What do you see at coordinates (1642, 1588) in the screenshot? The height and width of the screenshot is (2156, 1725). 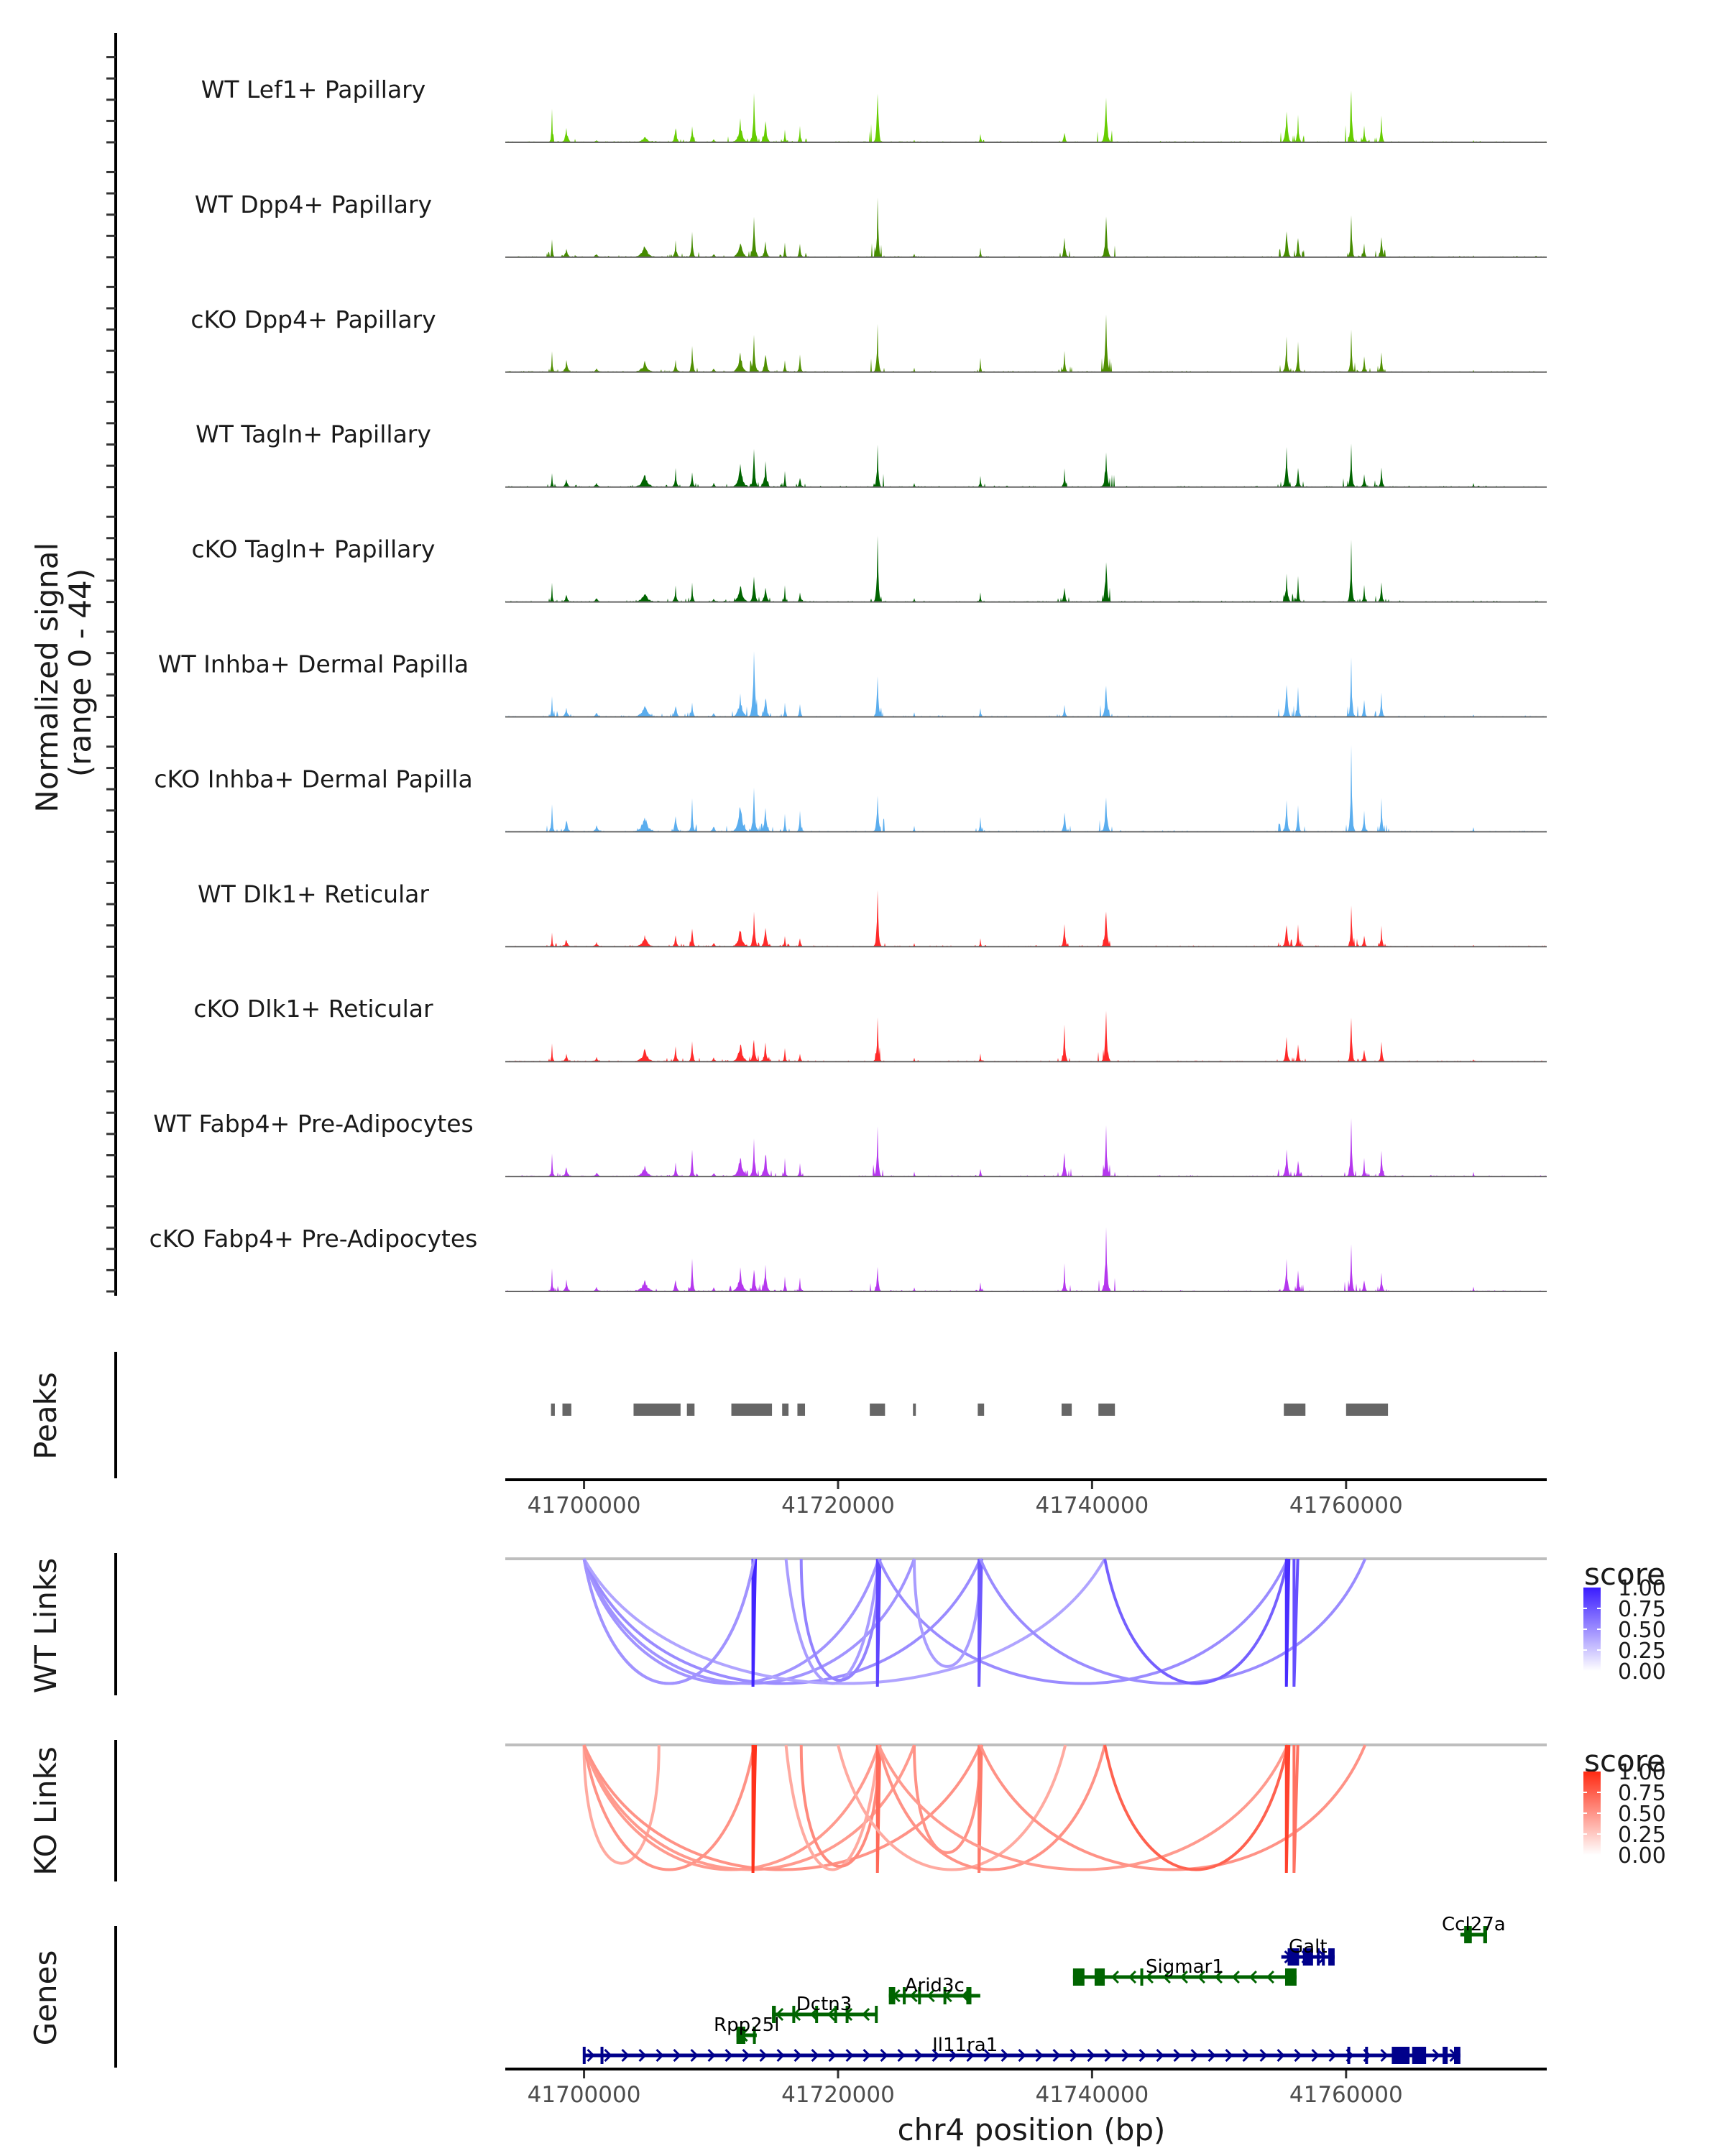 I see `legend-tick-label: 1.00` at bounding box center [1642, 1588].